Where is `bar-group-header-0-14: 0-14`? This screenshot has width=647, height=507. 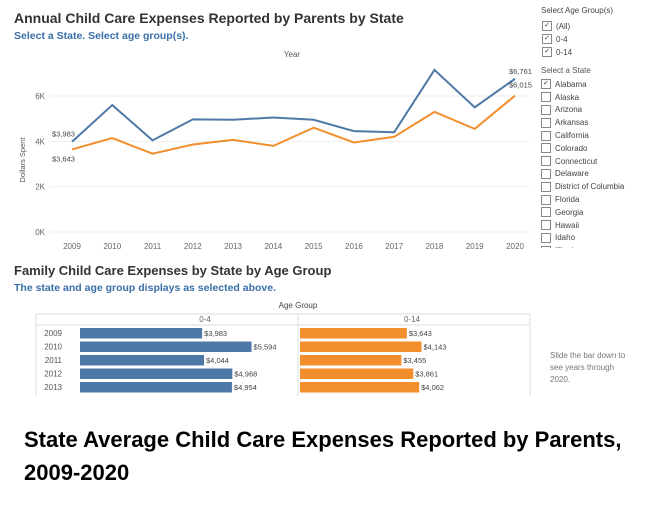
bar-group-header-0-14: 0-14 is located at coordinates (412, 319).